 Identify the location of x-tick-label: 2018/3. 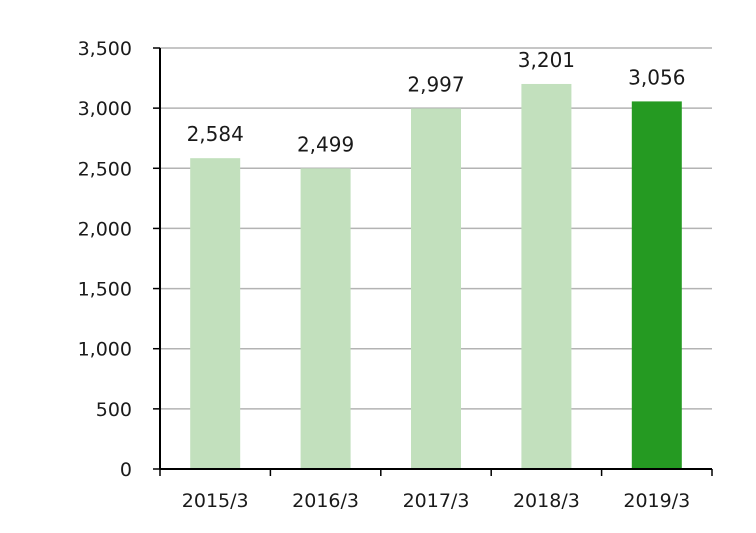
(546, 501).